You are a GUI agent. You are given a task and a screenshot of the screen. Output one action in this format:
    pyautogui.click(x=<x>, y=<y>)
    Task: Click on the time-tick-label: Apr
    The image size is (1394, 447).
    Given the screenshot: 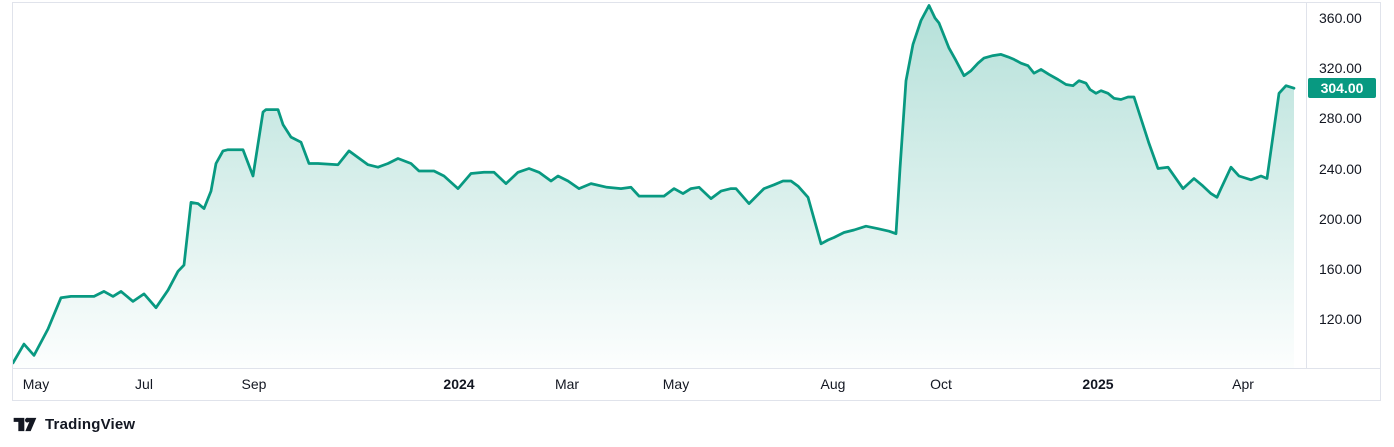 What is the action you would take?
    pyautogui.click(x=1243, y=384)
    